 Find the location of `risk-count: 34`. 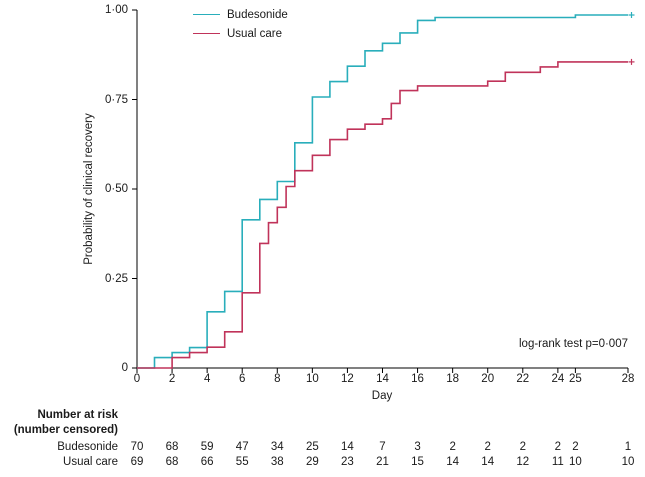

risk-count: 34 is located at coordinates (277, 447).